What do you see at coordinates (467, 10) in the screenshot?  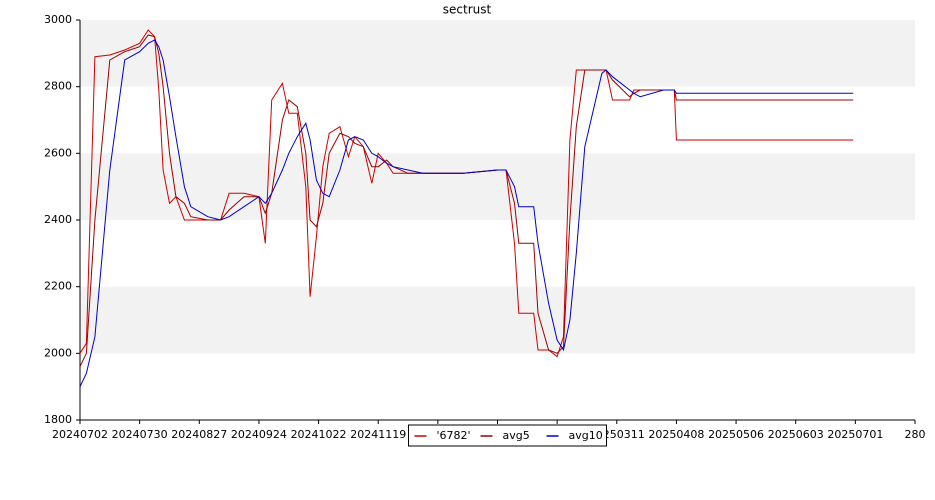 I see `chart-title: sectrust` at bounding box center [467, 10].